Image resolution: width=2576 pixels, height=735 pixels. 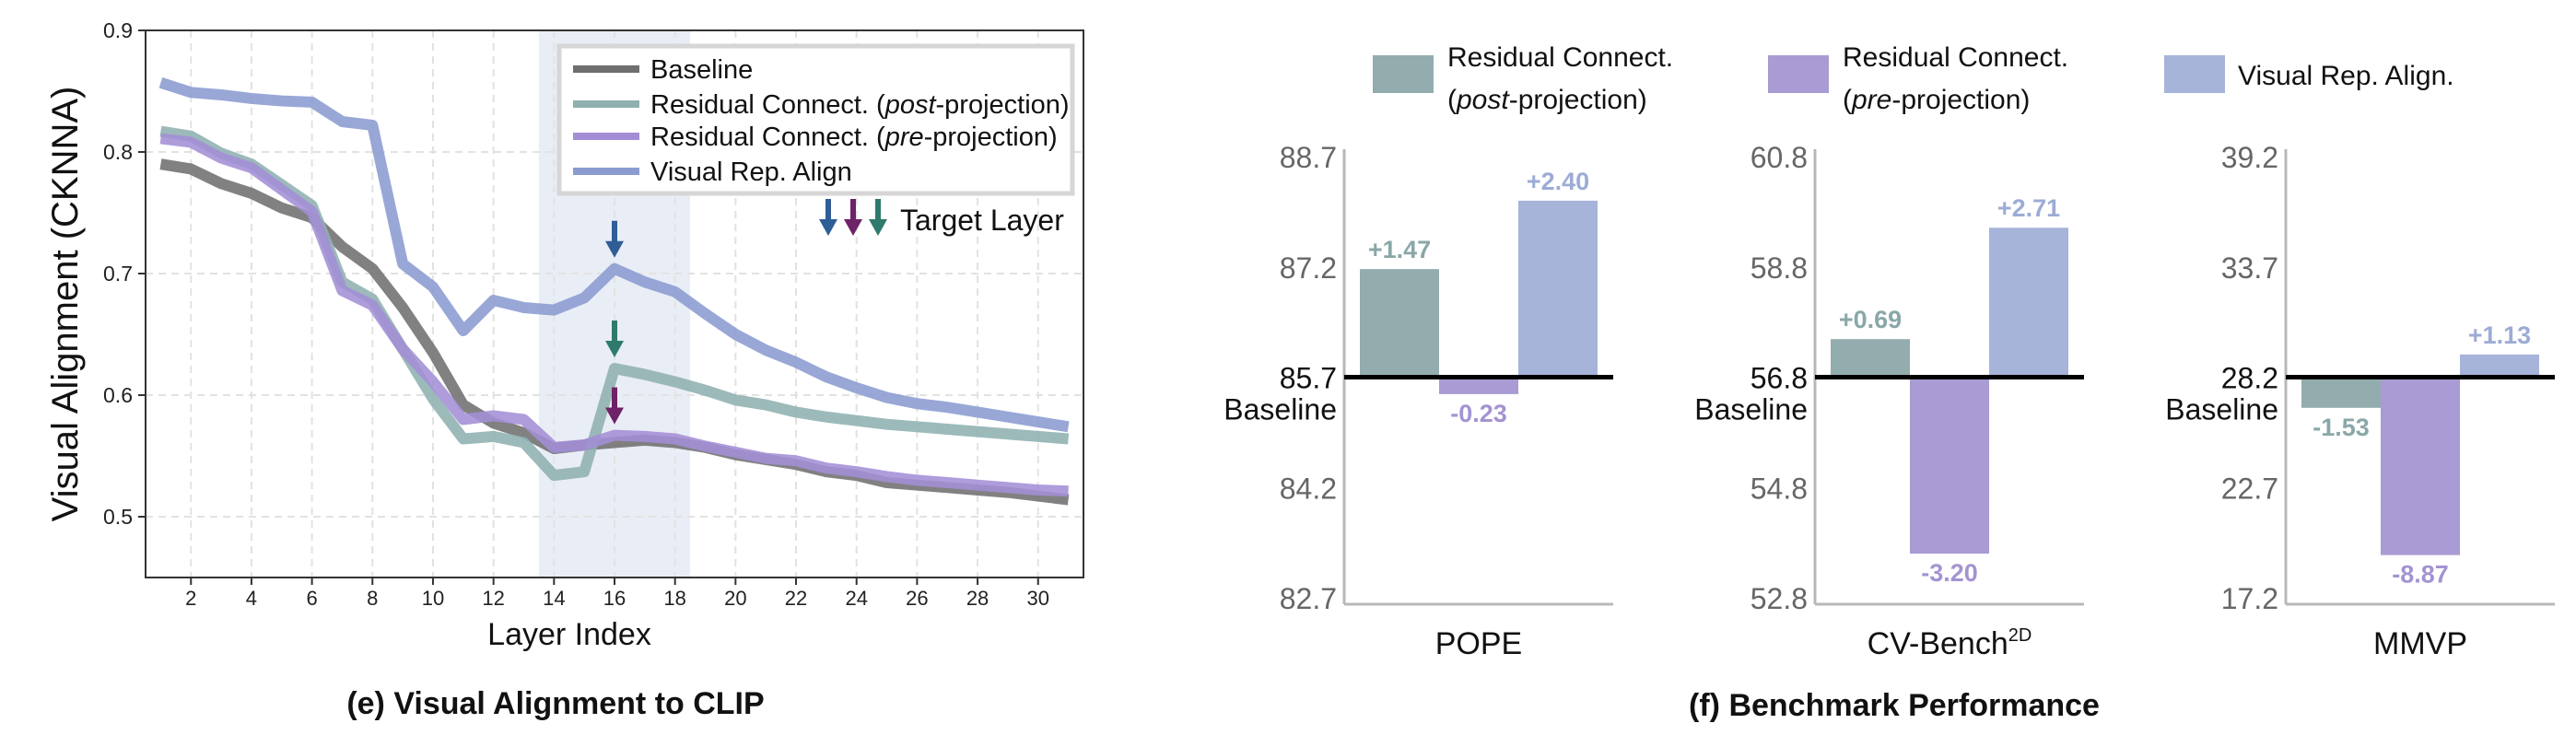 I want to click on y-tick-label: 54.8, so click(x=1779, y=488).